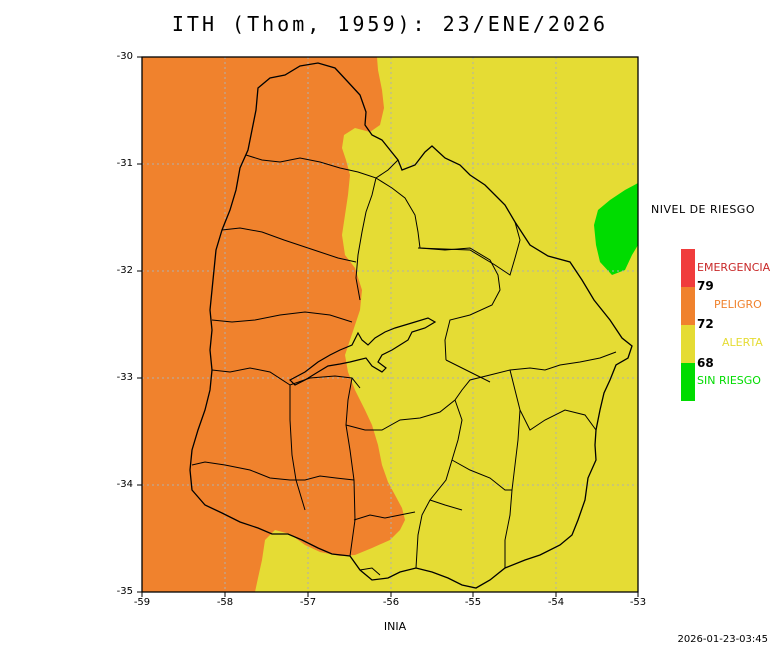  Describe the element at coordinates (124, 377) in the screenshot. I see `y-tick-label: -33` at that location.